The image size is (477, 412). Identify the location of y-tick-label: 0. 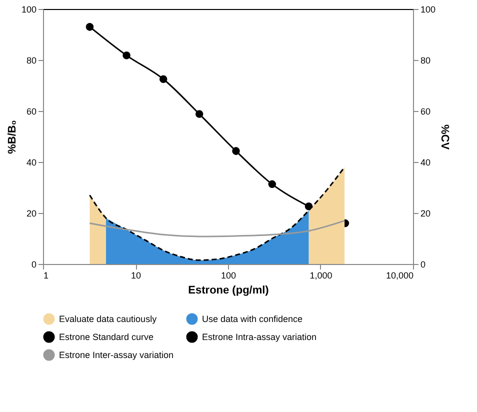
(33, 265).